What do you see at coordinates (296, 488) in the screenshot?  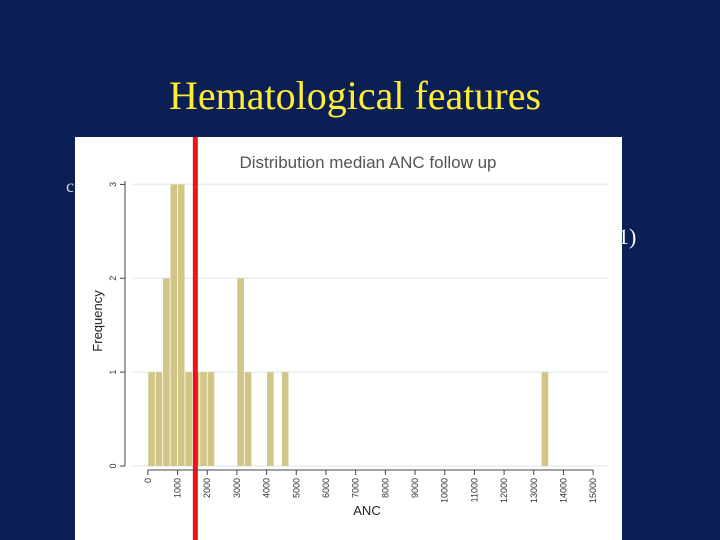 I see `x-tick-label: 5000` at bounding box center [296, 488].